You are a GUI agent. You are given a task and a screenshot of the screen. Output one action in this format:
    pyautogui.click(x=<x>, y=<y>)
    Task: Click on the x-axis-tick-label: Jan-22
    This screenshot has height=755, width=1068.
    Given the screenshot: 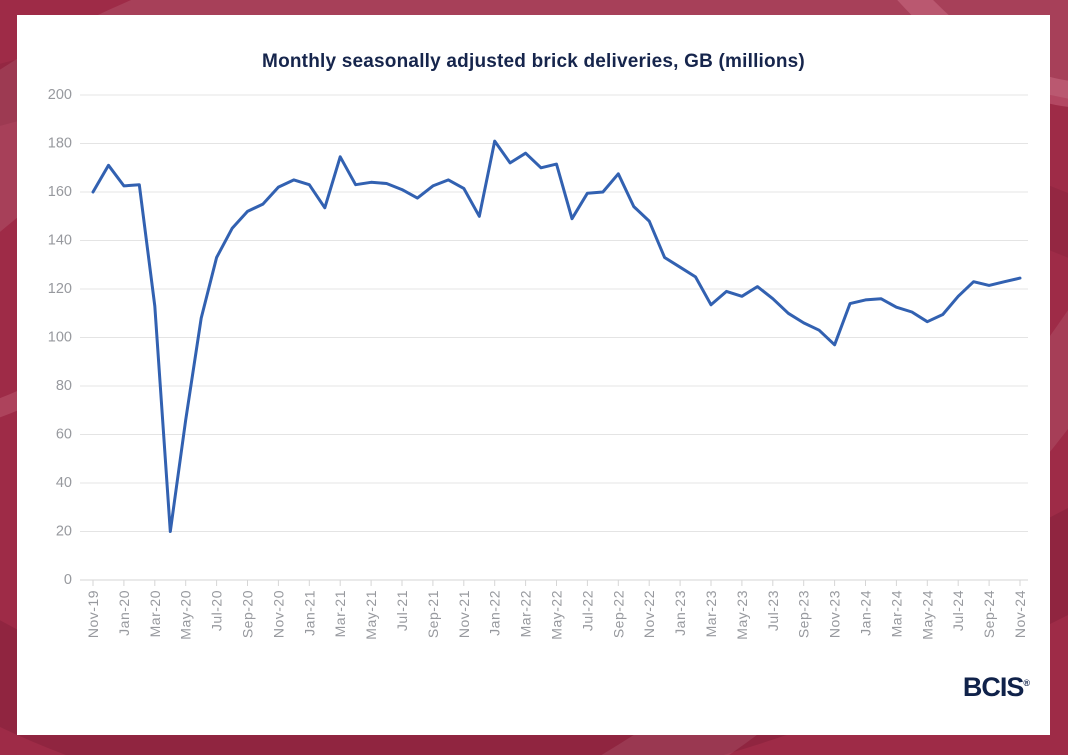 What is the action you would take?
    pyautogui.click(x=495, y=613)
    